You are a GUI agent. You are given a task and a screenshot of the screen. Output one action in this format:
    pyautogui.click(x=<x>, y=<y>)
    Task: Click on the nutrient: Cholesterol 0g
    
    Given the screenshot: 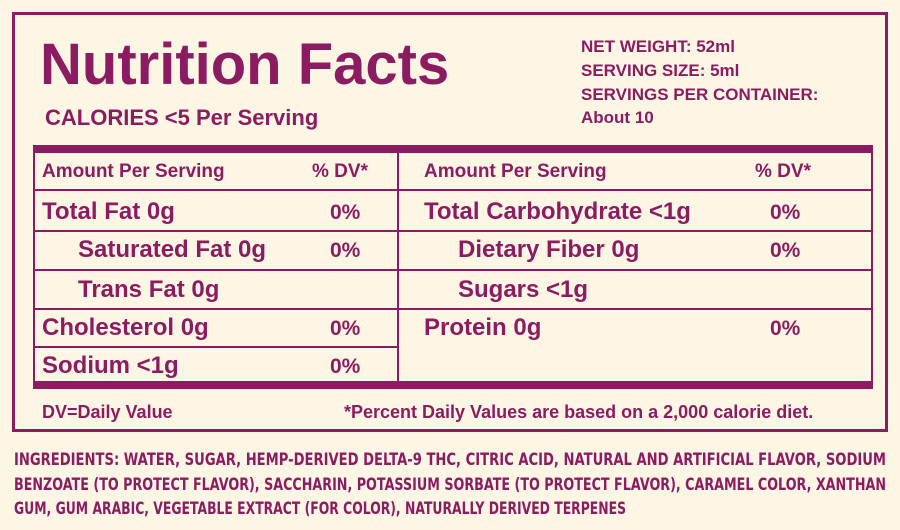 What is the action you would take?
    pyautogui.click(x=125, y=327)
    